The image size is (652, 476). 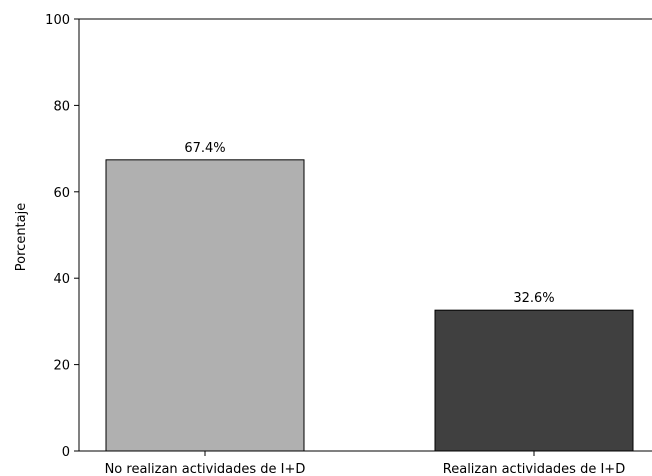 What do you see at coordinates (534, 469) in the screenshot?
I see `x-tick-label: Realizan actividades de I+D` at bounding box center [534, 469].